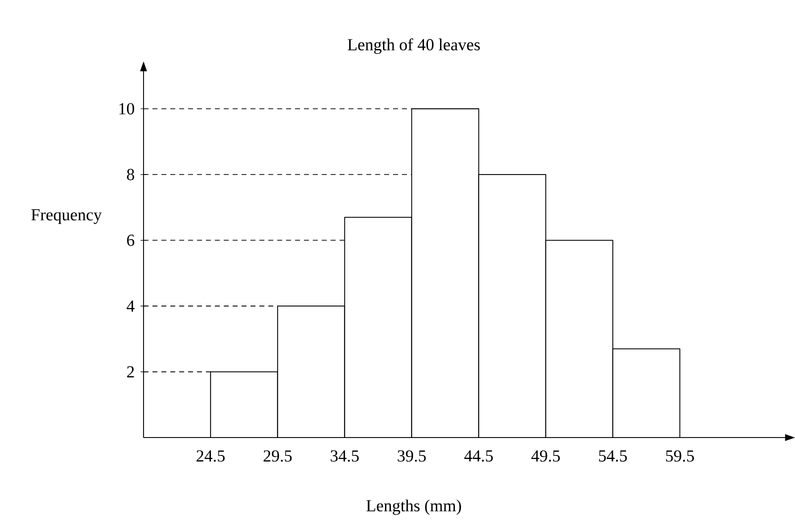  Describe the element at coordinates (414, 46) in the screenshot. I see `chart-title: Length of 40 leaves` at that location.